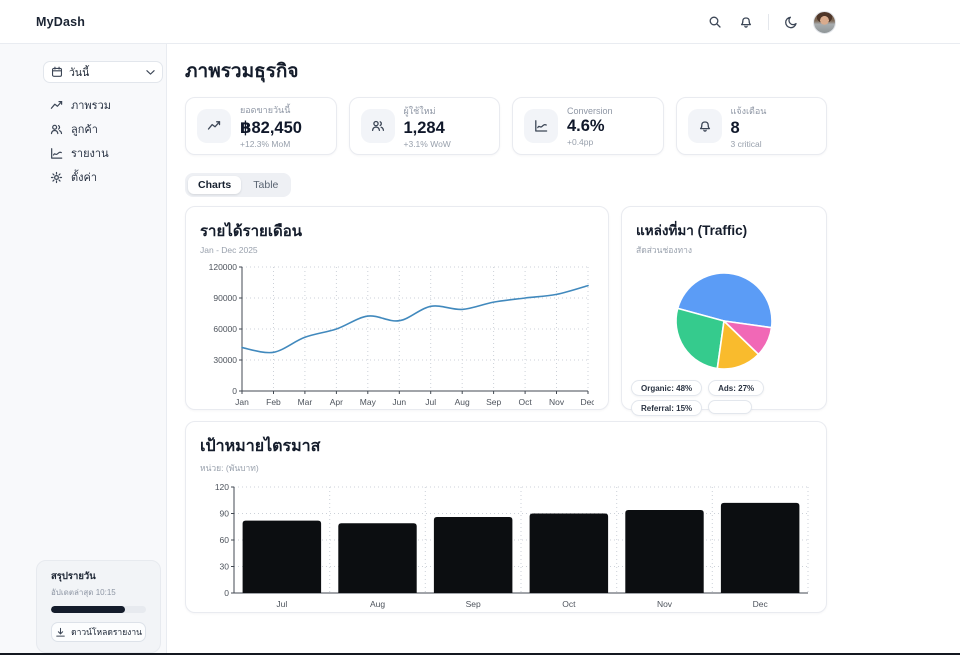 The image size is (960, 655). I want to click on svg-text: Feb, so click(273, 402).